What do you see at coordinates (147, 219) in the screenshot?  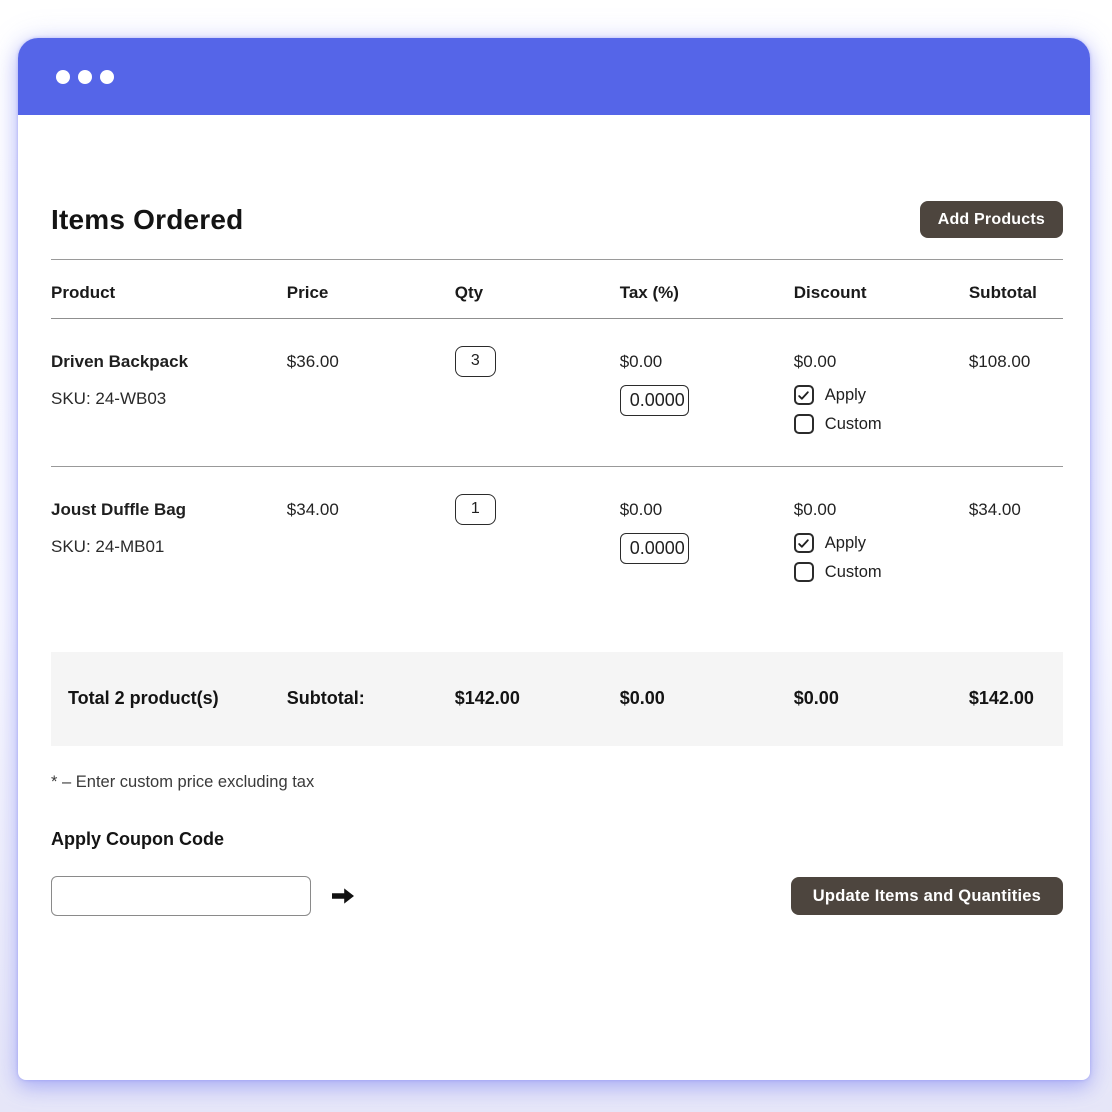 I see `page-title: Items Ordered` at bounding box center [147, 219].